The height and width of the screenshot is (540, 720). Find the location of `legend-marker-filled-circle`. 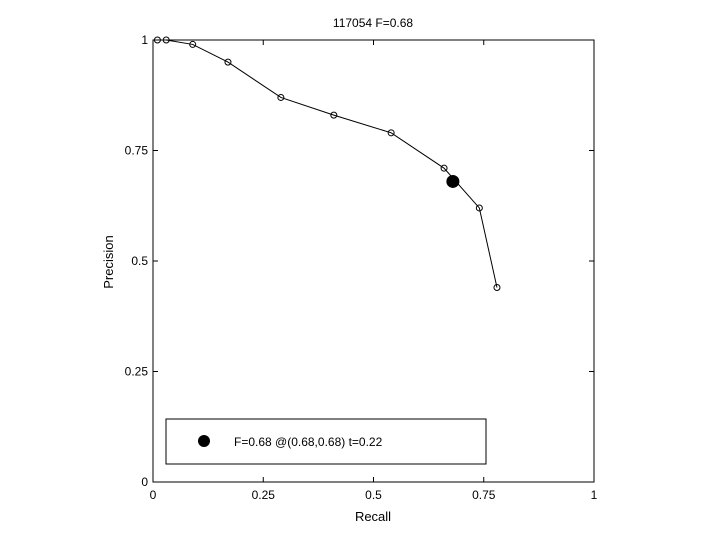

legend-marker-filled-circle is located at coordinates (204, 441).